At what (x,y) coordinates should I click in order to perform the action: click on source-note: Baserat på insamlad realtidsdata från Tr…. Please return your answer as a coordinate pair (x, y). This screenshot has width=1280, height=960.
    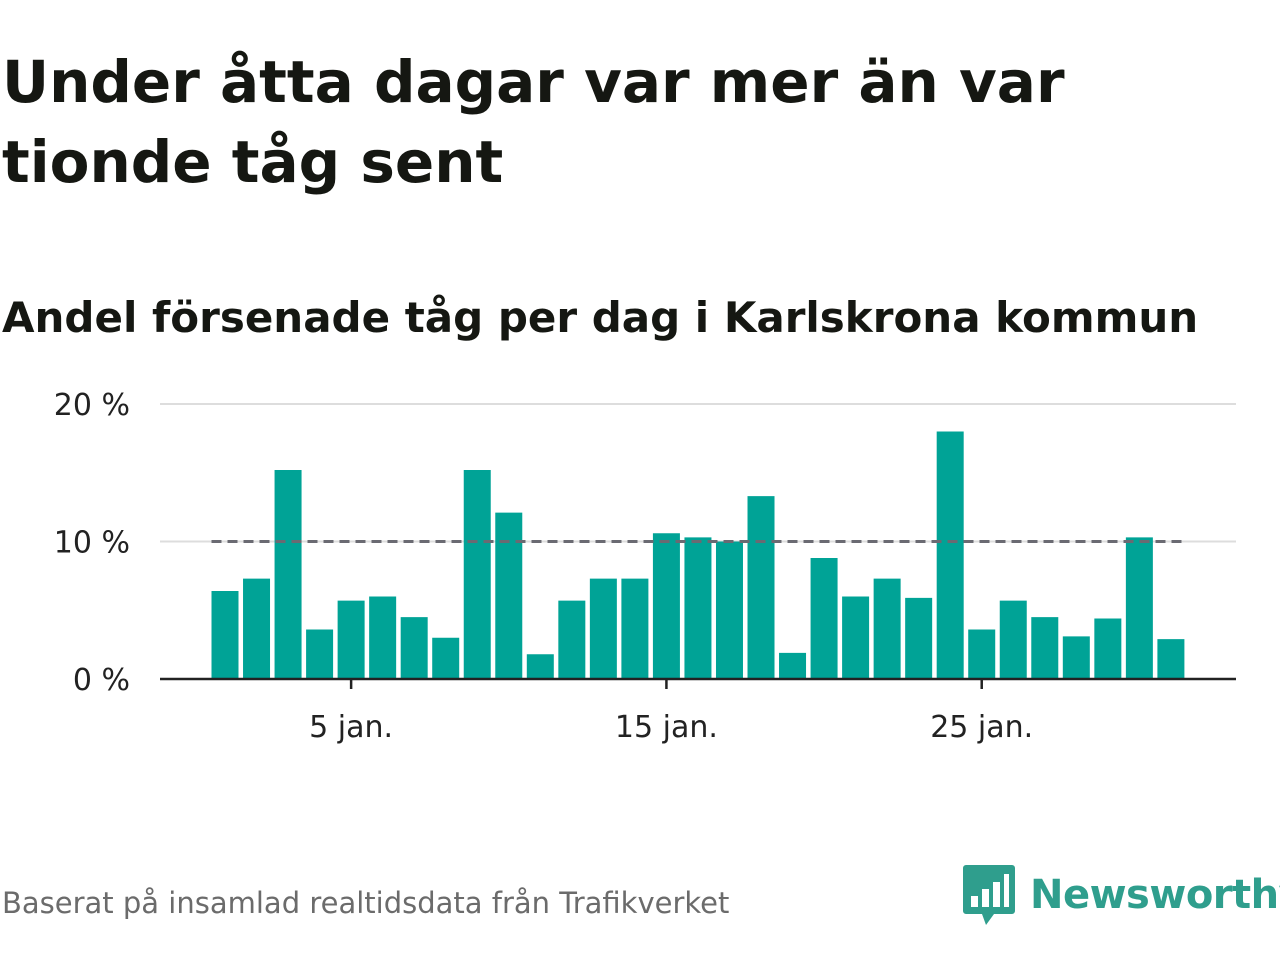
    Looking at the image, I should click on (366, 903).